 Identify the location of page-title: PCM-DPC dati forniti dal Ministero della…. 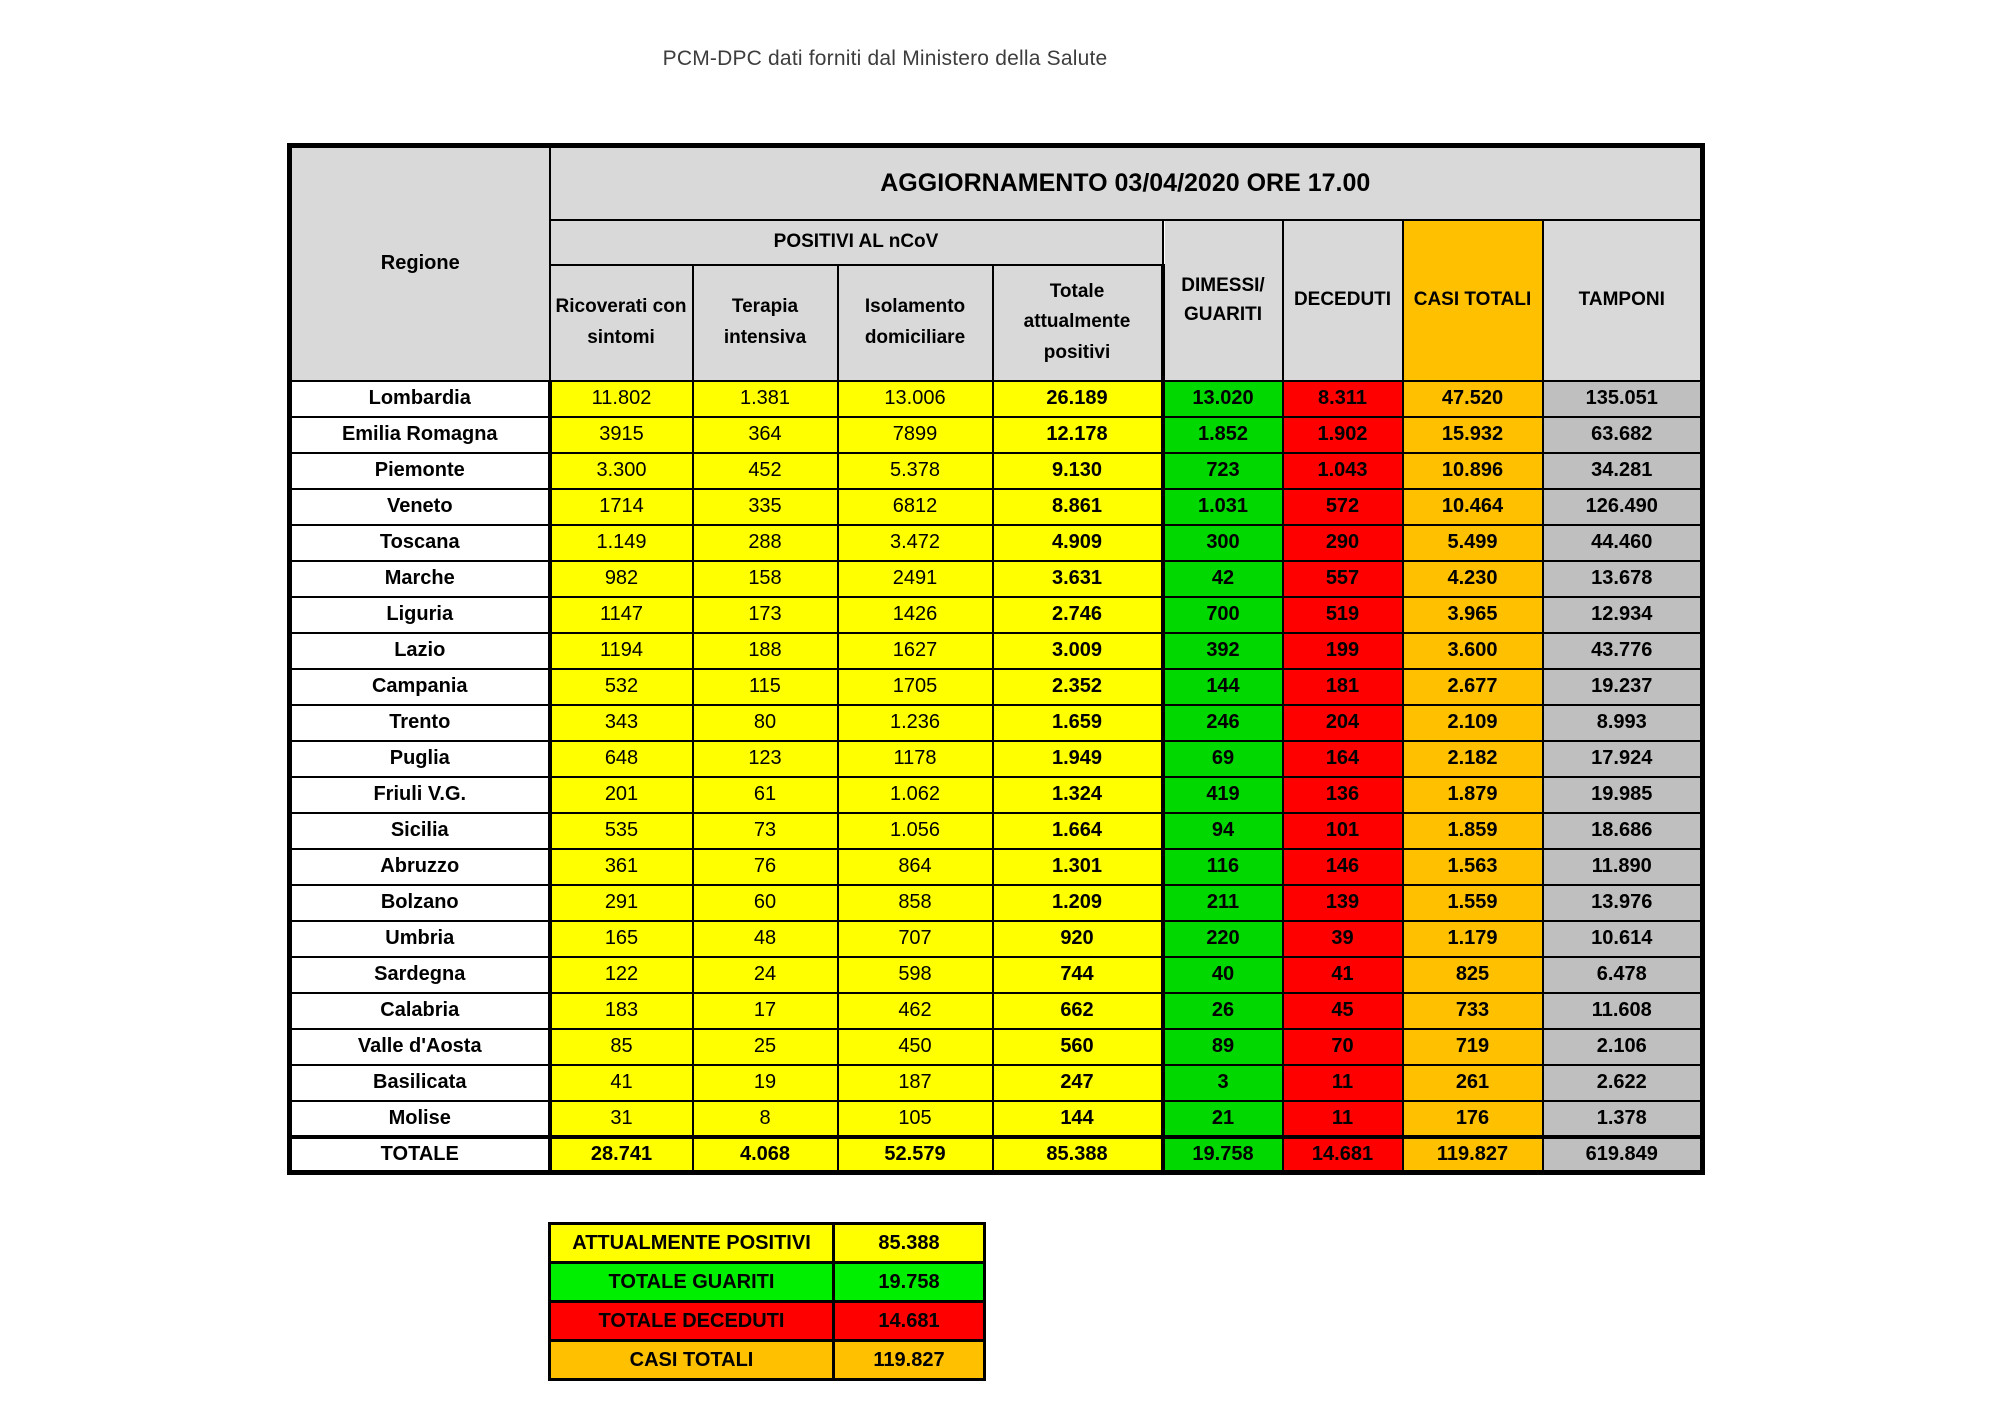
(885, 58).